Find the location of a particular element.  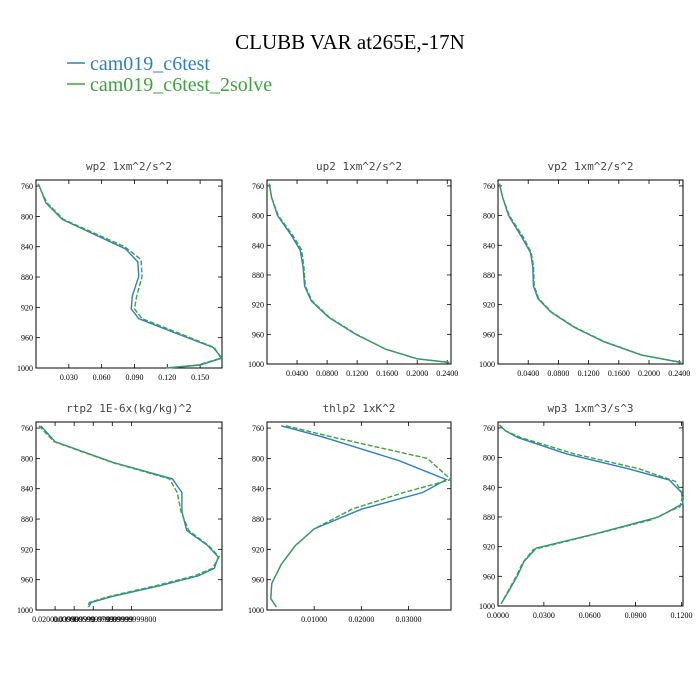

x-tick-label: 0.059999999 is located at coordinates (93, 619).